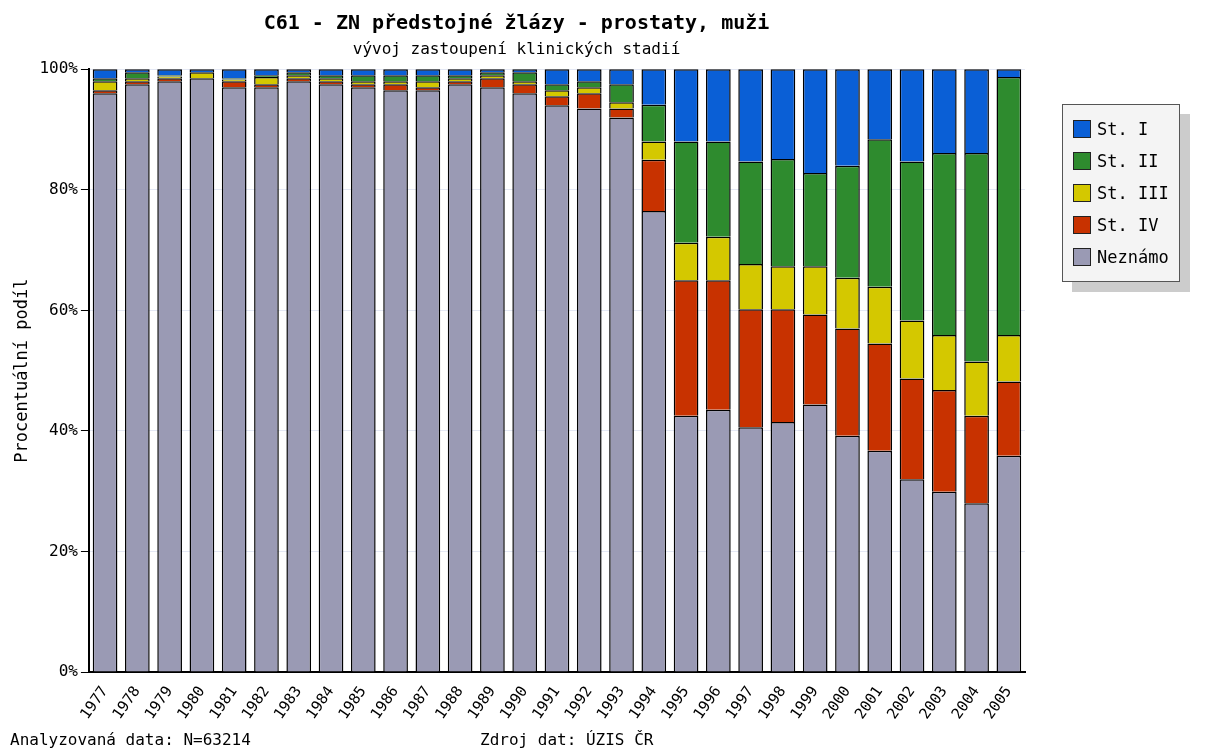 The image size is (1205, 756). Describe the element at coordinates (1133, 257) in the screenshot. I see `text: Neznámo` at that location.